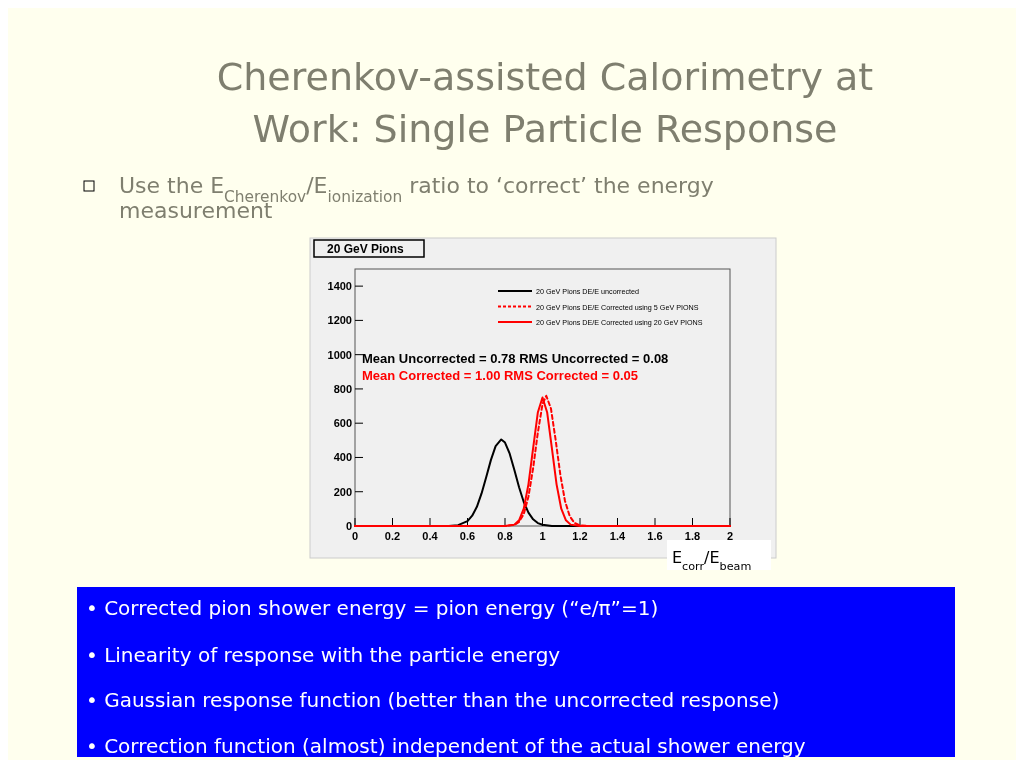 Image resolution: width=1024 pixels, height=768 pixels. Describe the element at coordinates (392, 536) in the screenshot. I see `x-tick-label: 0.2` at that location.